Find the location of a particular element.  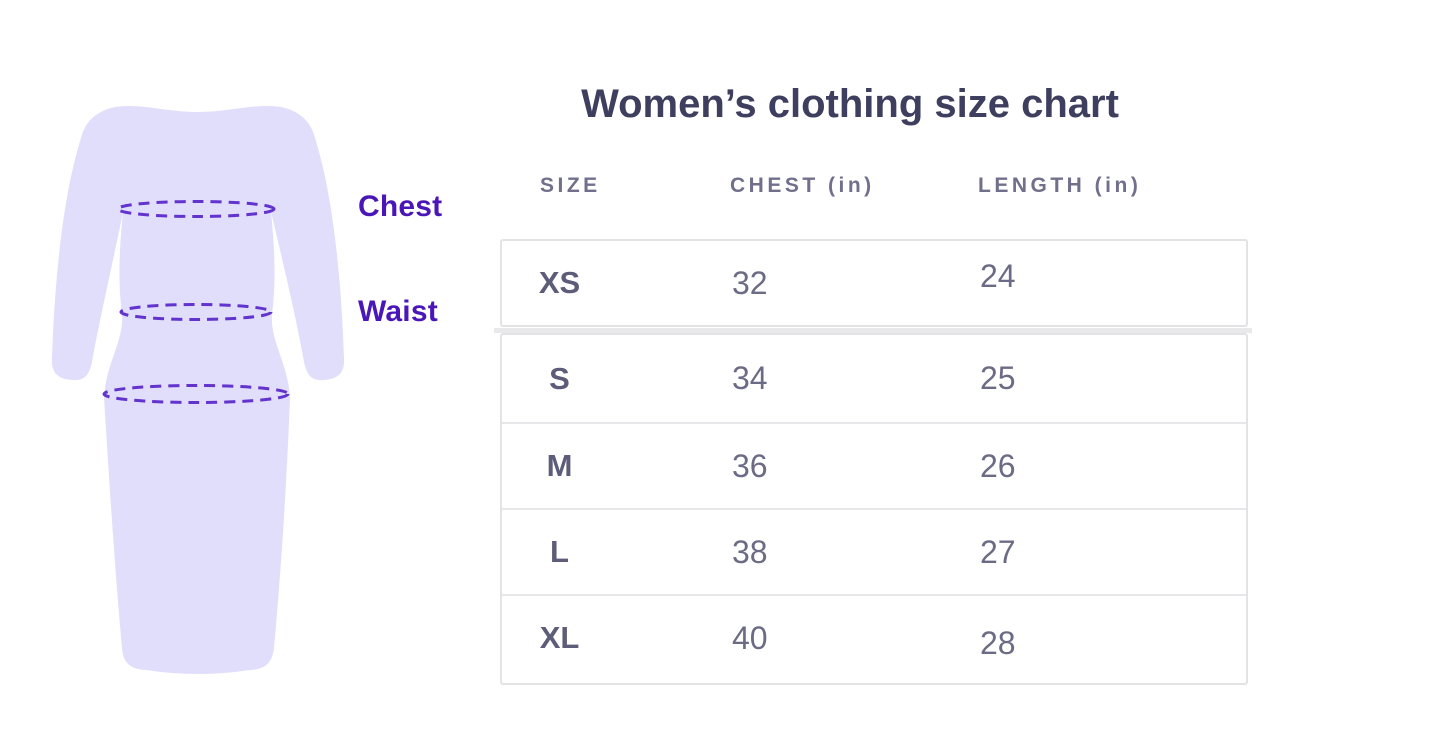

cell-chest: 34 is located at coordinates (750, 378).